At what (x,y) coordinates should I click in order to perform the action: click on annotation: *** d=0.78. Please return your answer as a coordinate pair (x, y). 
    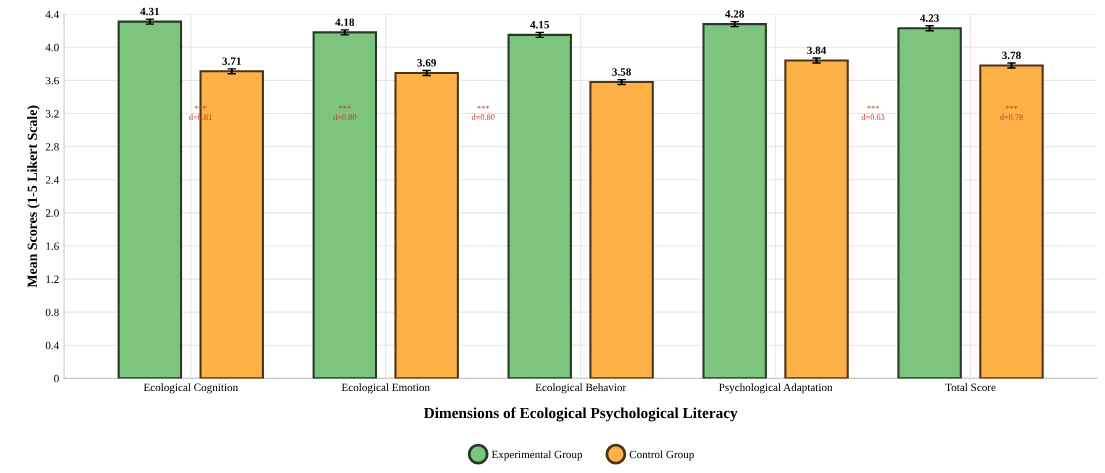
    Looking at the image, I should click on (1011, 112).